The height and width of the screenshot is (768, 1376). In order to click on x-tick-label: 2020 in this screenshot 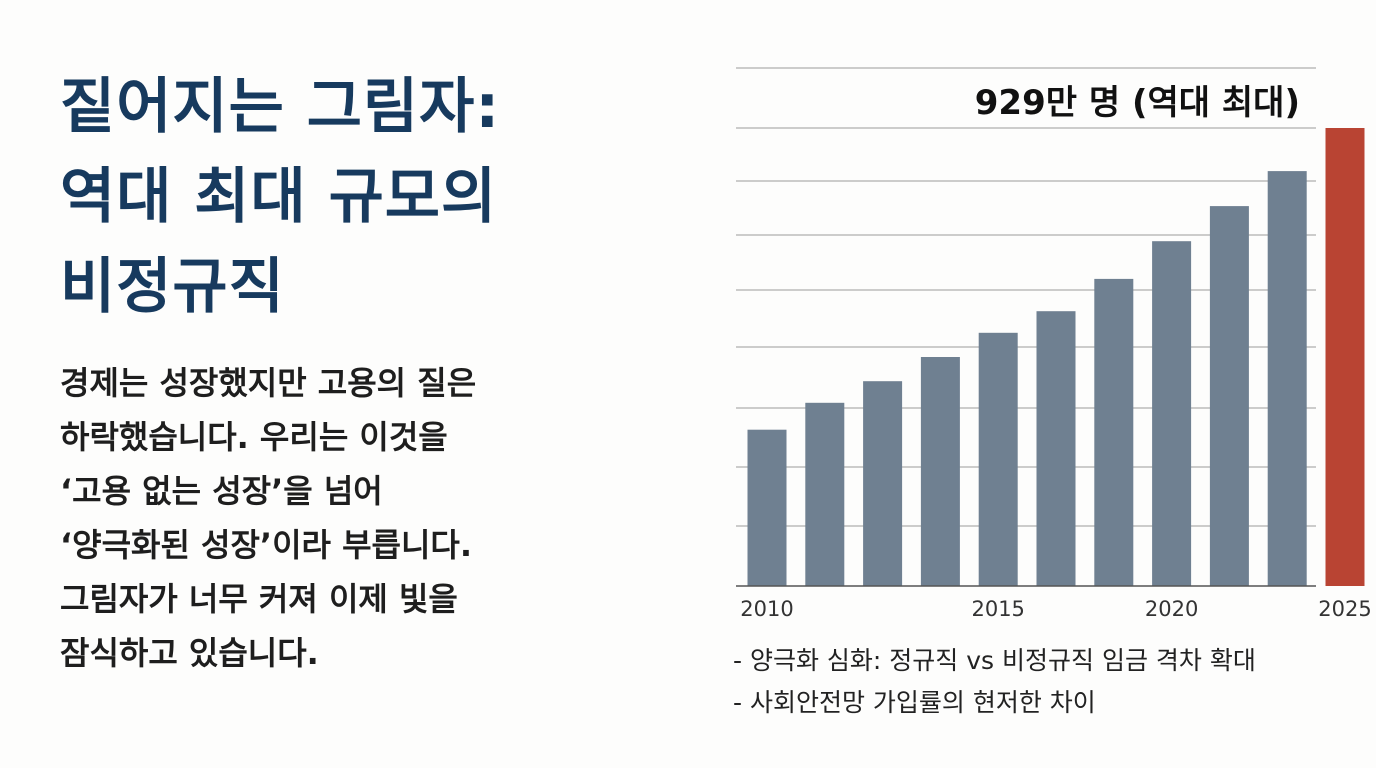, I will do `click(1171, 609)`.